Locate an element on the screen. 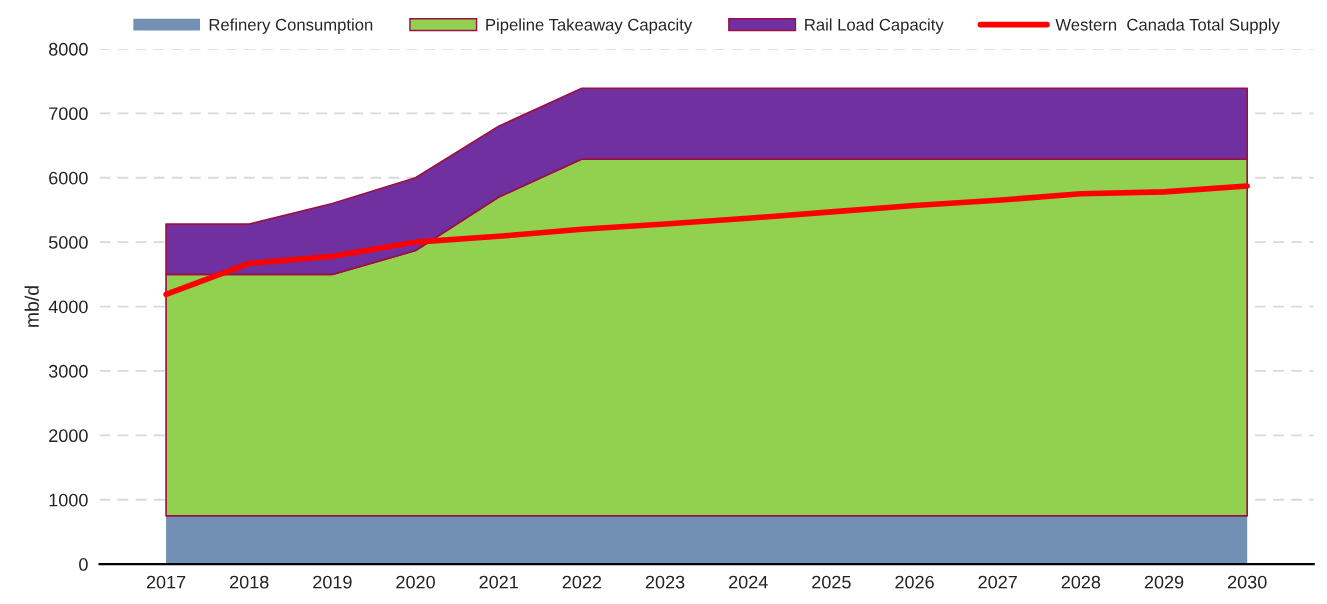 The height and width of the screenshot is (604, 1327). x-tick-label: 2025 is located at coordinates (831, 582).